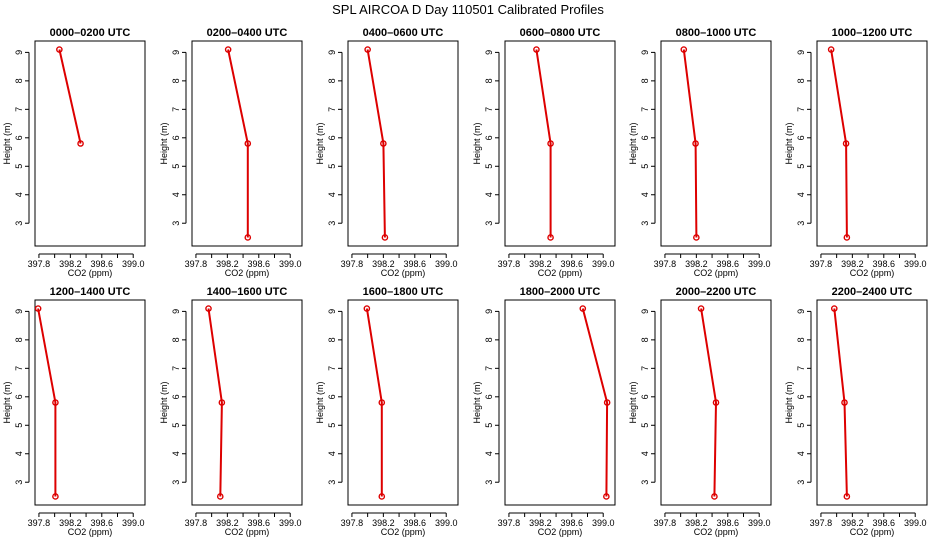 This screenshot has width=936, height=540. I want to click on panel-title: 0800–1000 UTC, so click(716, 33).